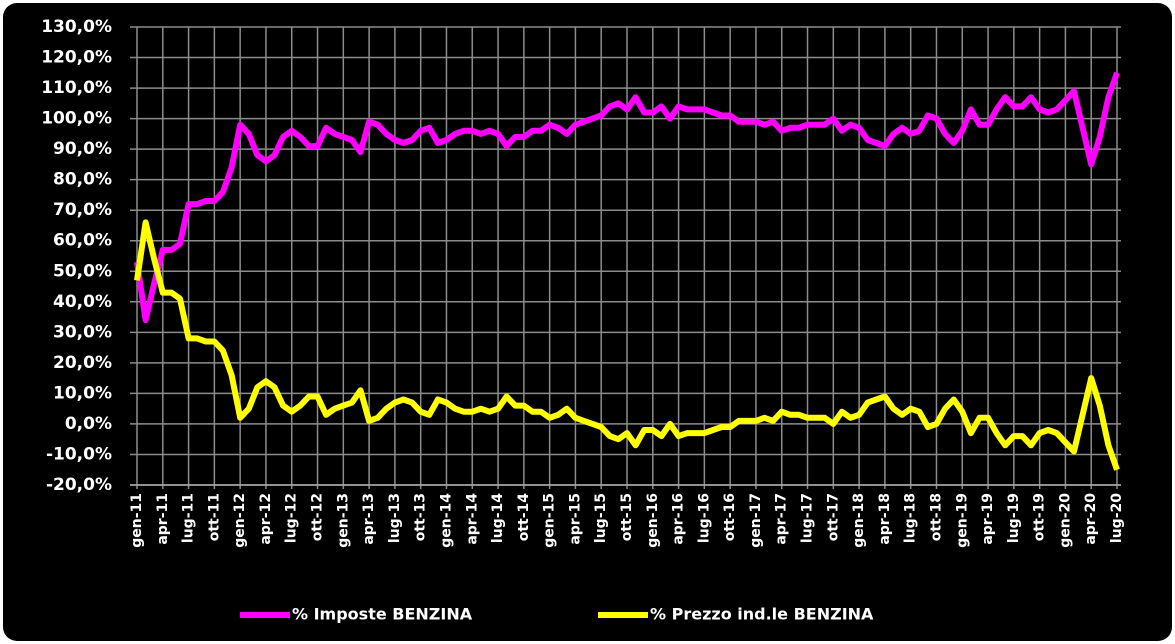 This screenshot has height=644, width=1175. Describe the element at coordinates (76, 119) in the screenshot. I see `y-tick-label: 100,0%` at that location.